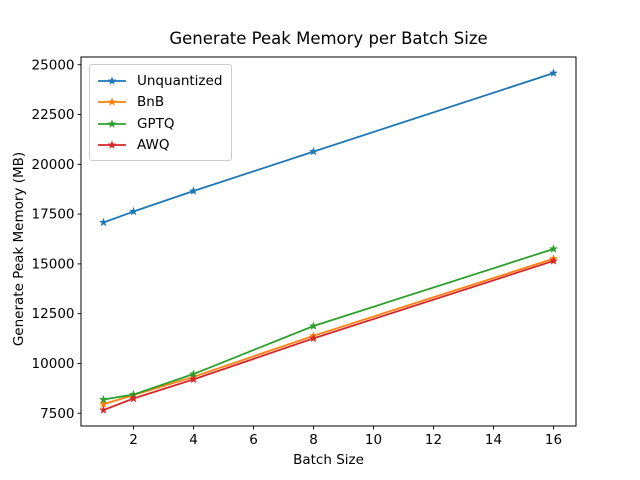  I want to click on x-tick-label: 12, so click(433, 440).